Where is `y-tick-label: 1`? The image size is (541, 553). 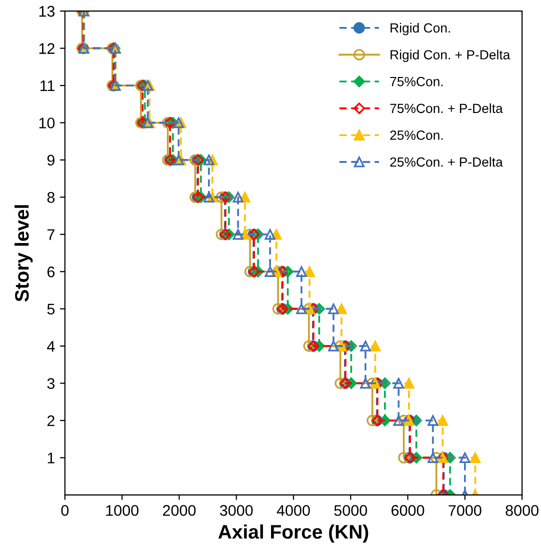
y-tick-label: 1 is located at coordinates (51, 458).